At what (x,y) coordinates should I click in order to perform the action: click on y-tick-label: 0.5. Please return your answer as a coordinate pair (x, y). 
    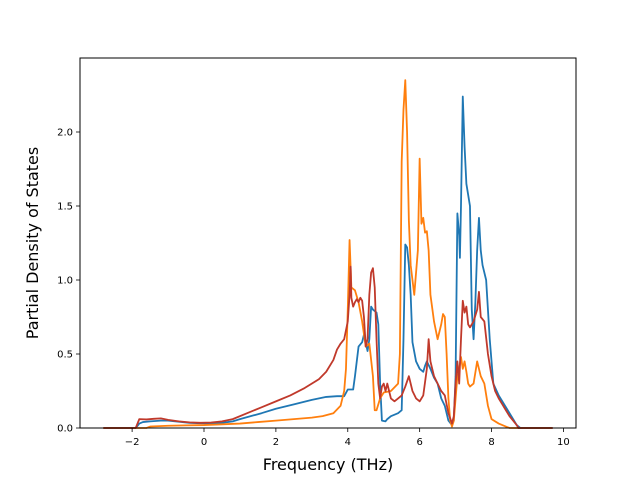
    Looking at the image, I should click on (65, 355).